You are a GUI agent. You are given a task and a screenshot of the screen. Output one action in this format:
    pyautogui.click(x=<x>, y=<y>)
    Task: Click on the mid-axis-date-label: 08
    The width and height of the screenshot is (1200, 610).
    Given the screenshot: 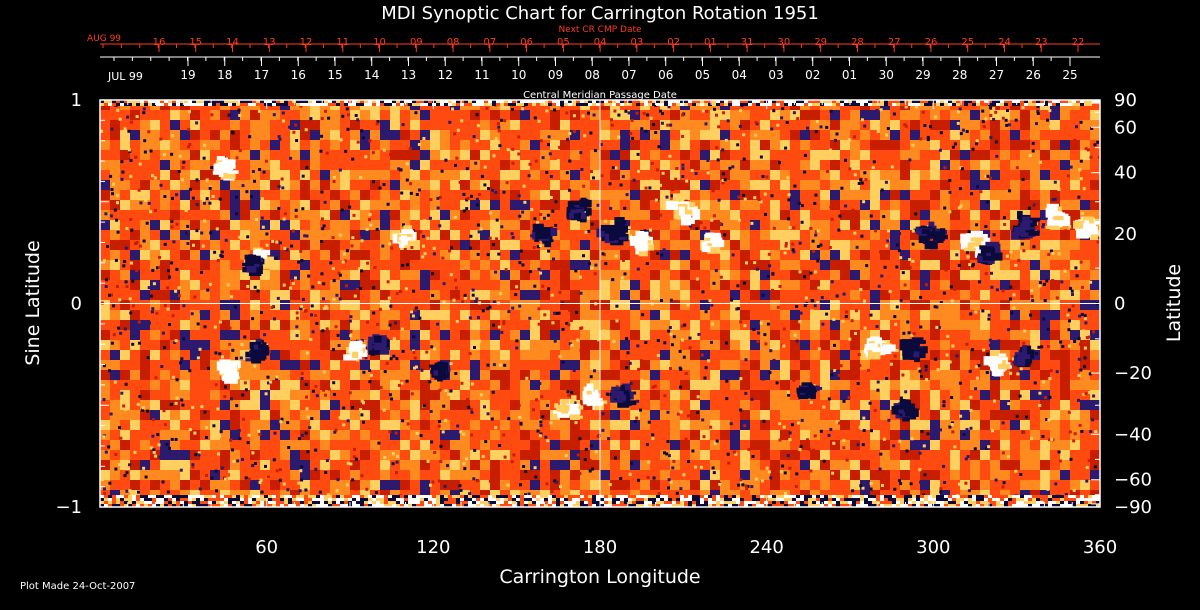 What is the action you would take?
    pyautogui.click(x=592, y=75)
    